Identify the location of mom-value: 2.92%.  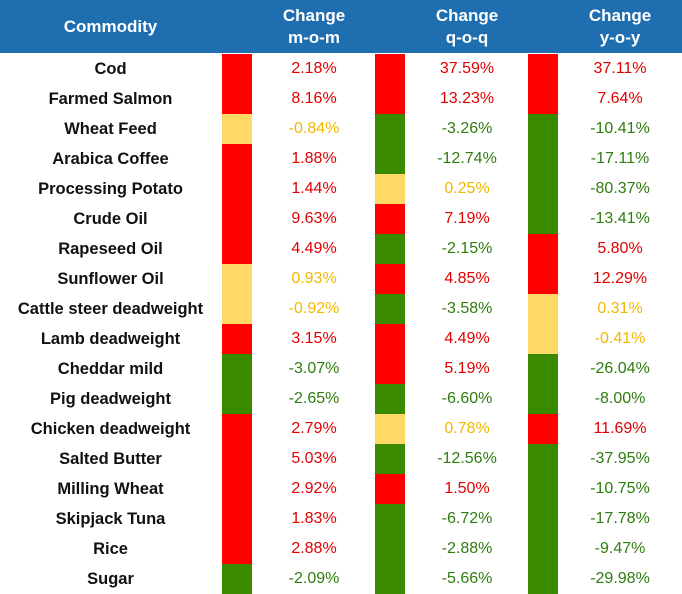
(314, 488).